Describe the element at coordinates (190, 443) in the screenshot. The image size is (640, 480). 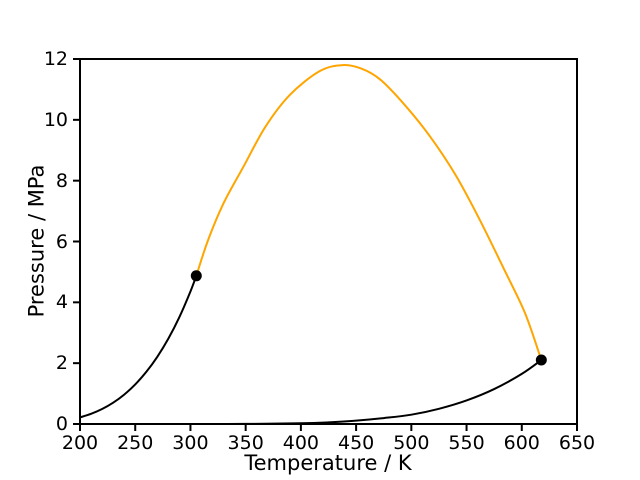
I see `x-tick-label: 300` at that location.